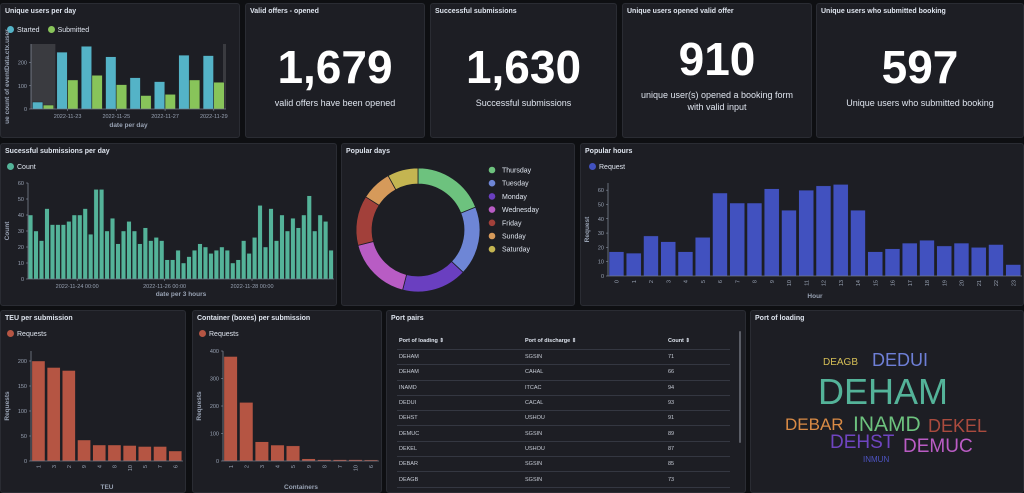 The width and height of the screenshot is (1024, 493). What do you see at coordinates (214, 380) in the screenshot?
I see `y-tick-label: 300` at bounding box center [214, 380].